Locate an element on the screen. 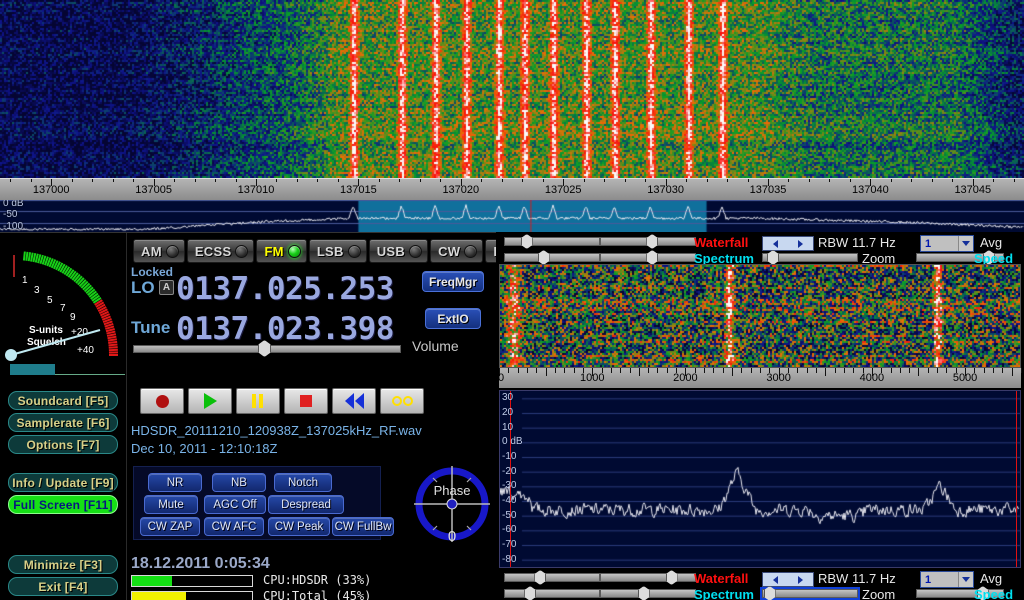  cpu-total-text: CPU:Total (45%) is located at coordinates (317, 594).